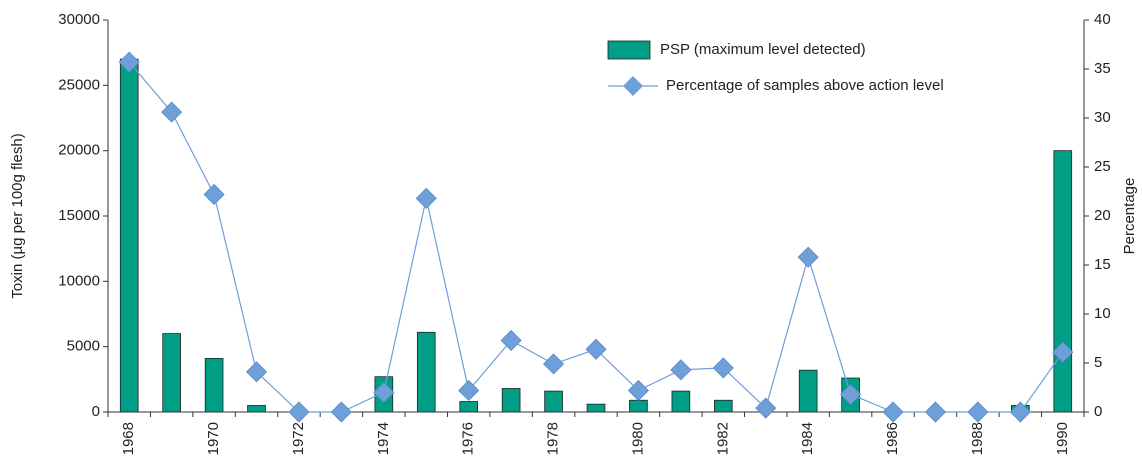  What do you see at coordinates (79, 280) in the screenshot?
I see `y-tick-label: 10000` at bounding box center [79, 280].